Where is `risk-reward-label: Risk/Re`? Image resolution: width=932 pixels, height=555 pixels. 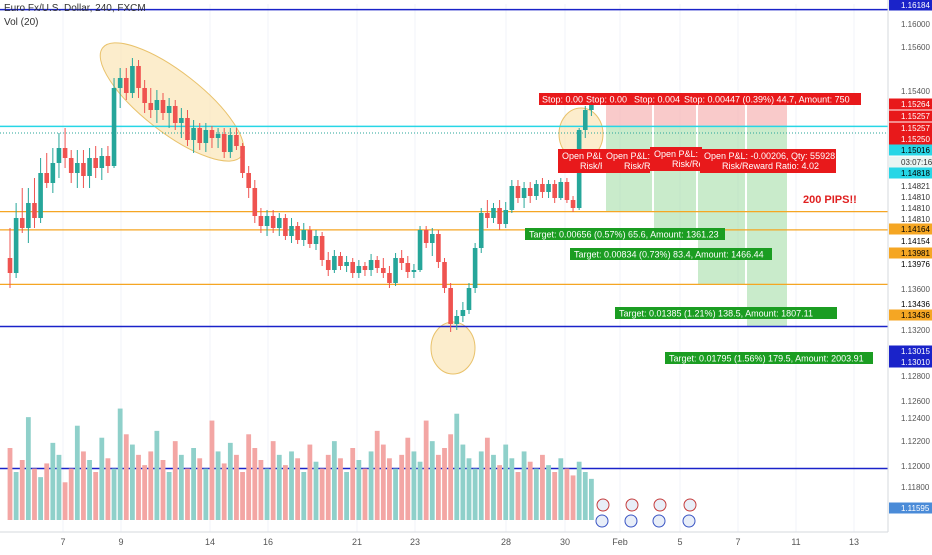 risk-reward-label: Risk/Re is located at coordinates (688, 164).